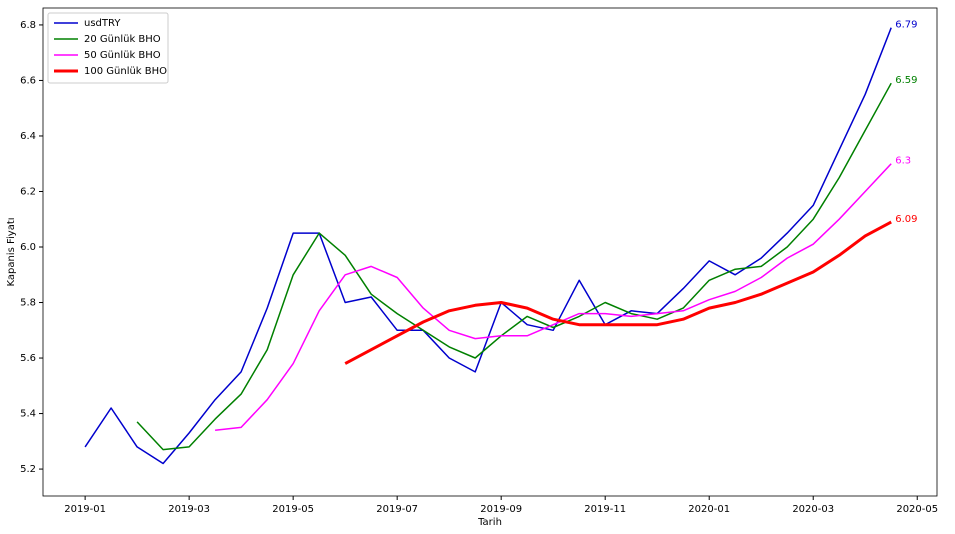 This screenshot has width=955, height=534. What do you see at coordinates (906, 219) in the screenshot?
I see `end-value-label: 6.09` at bounding box center [906, 219].